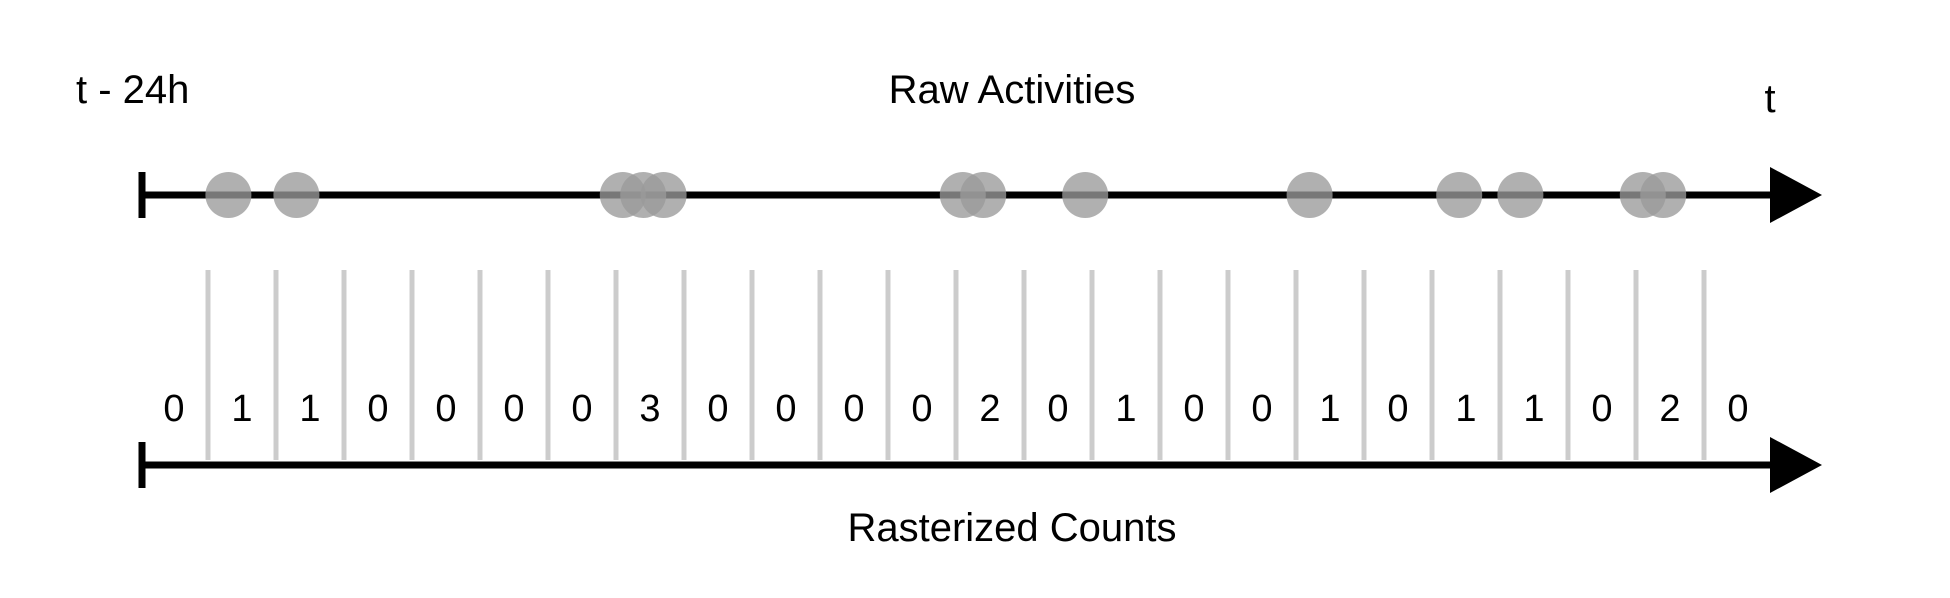  What do you see at coordinates (1769, 99) in the screenshot?
I see `end-time-label: t` at bounding box center [1769, 99].